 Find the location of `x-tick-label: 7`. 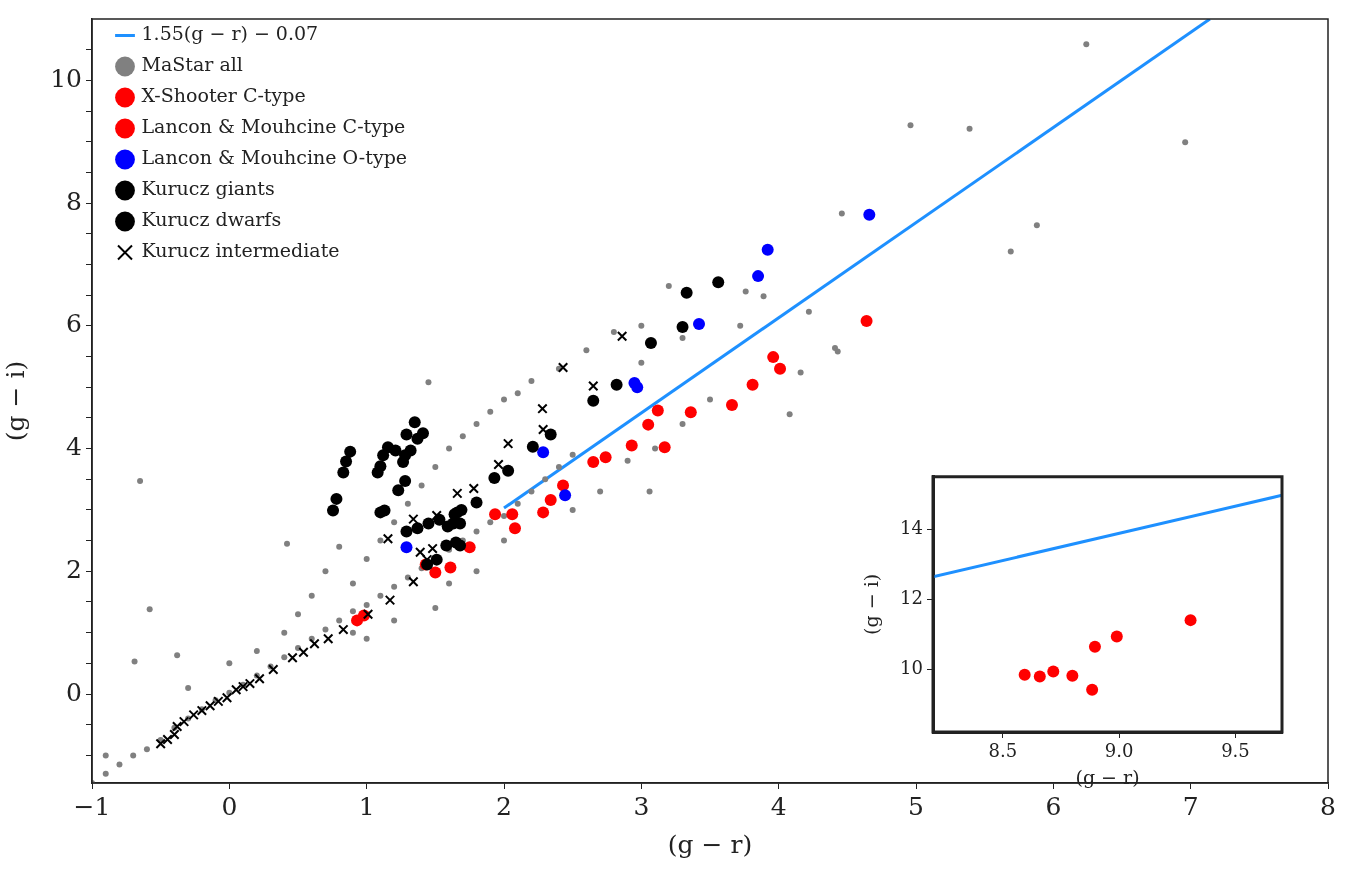

x-tick-label: 7 is located at coordinates (1190, 806).